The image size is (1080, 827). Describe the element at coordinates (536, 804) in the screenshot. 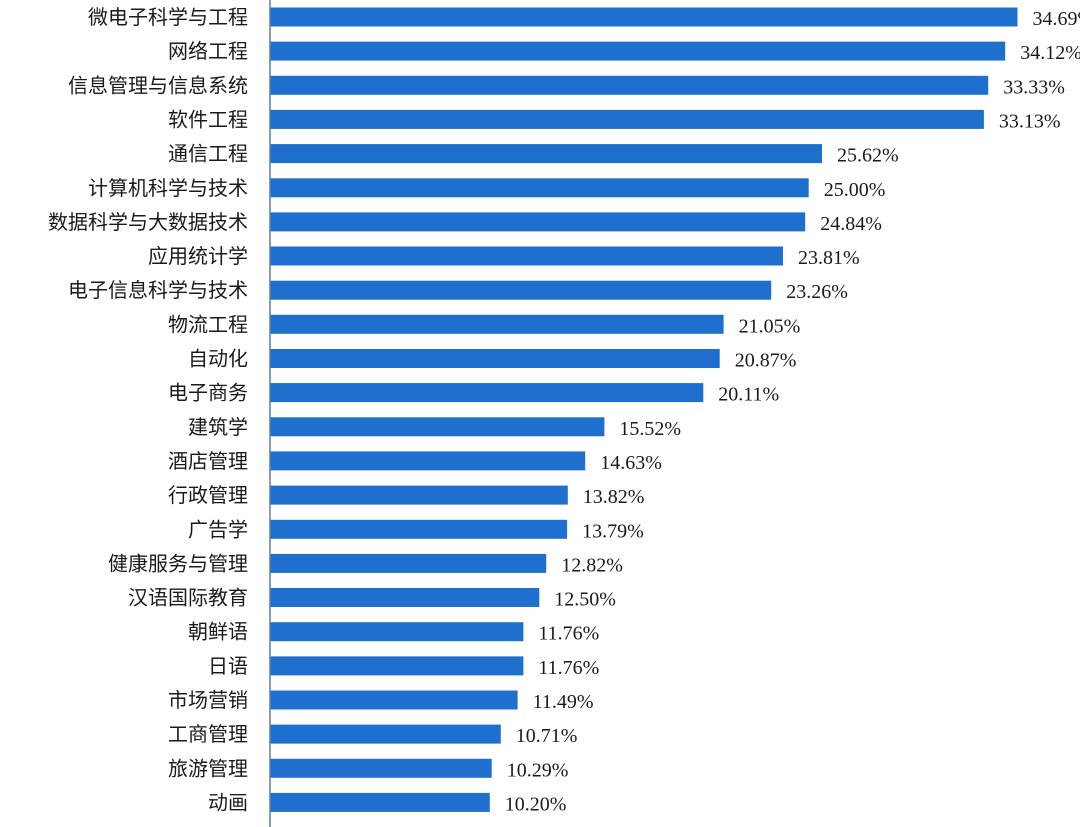

I see `value-label: 10.20%` at that location.